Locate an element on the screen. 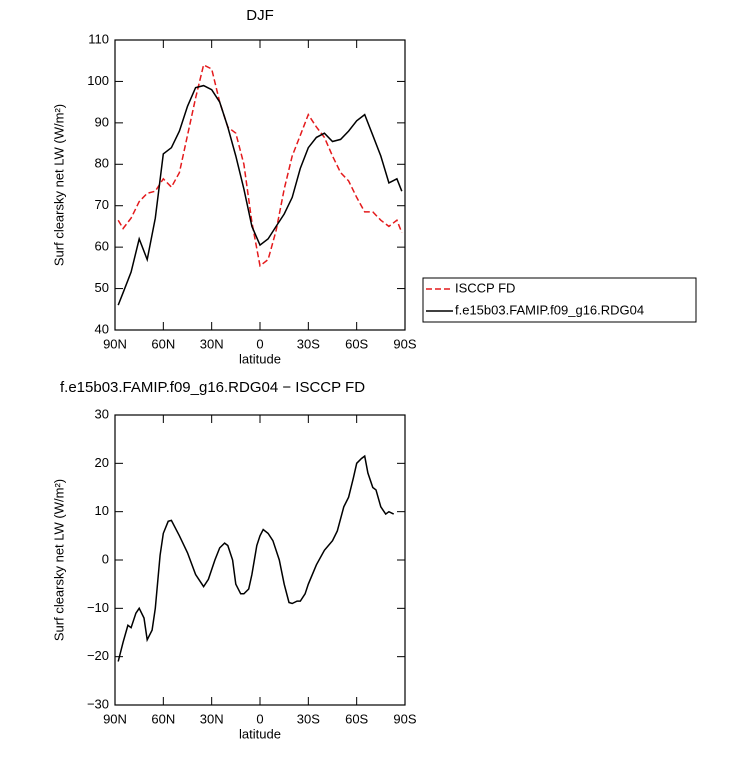 The height and width of the screenshot is (757, 733). legend-box is located at coordinates (559, 300).